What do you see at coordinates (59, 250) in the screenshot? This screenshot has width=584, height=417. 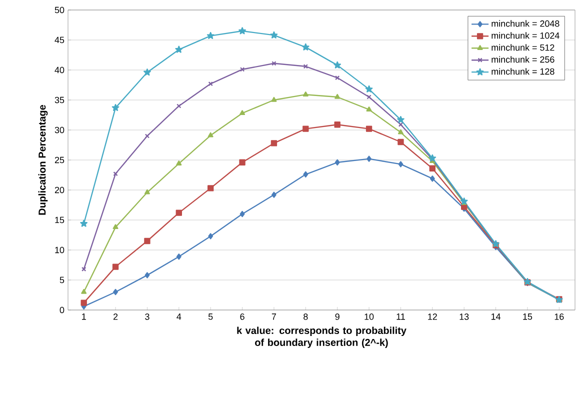 I see `y-tick-label: 10` at bounding box center [59, 250].